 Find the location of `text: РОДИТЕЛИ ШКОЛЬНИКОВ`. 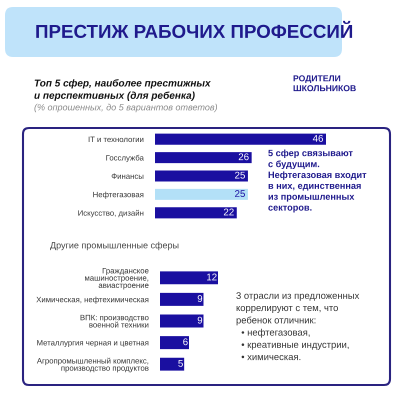

text: РОДИТЕЛИ ШКОЛЬНИКОВ is located at coordinates (325, 83).